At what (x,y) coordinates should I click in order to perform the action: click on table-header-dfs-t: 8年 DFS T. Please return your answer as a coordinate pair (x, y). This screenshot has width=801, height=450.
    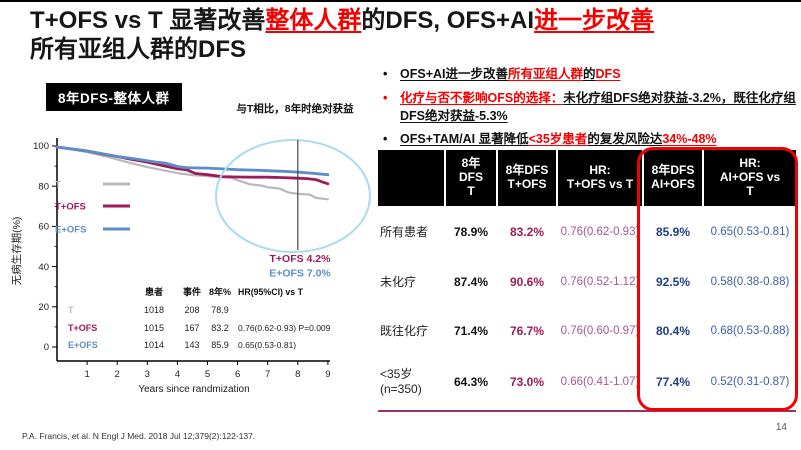
    Looking at the image, I should click on (471, 178).